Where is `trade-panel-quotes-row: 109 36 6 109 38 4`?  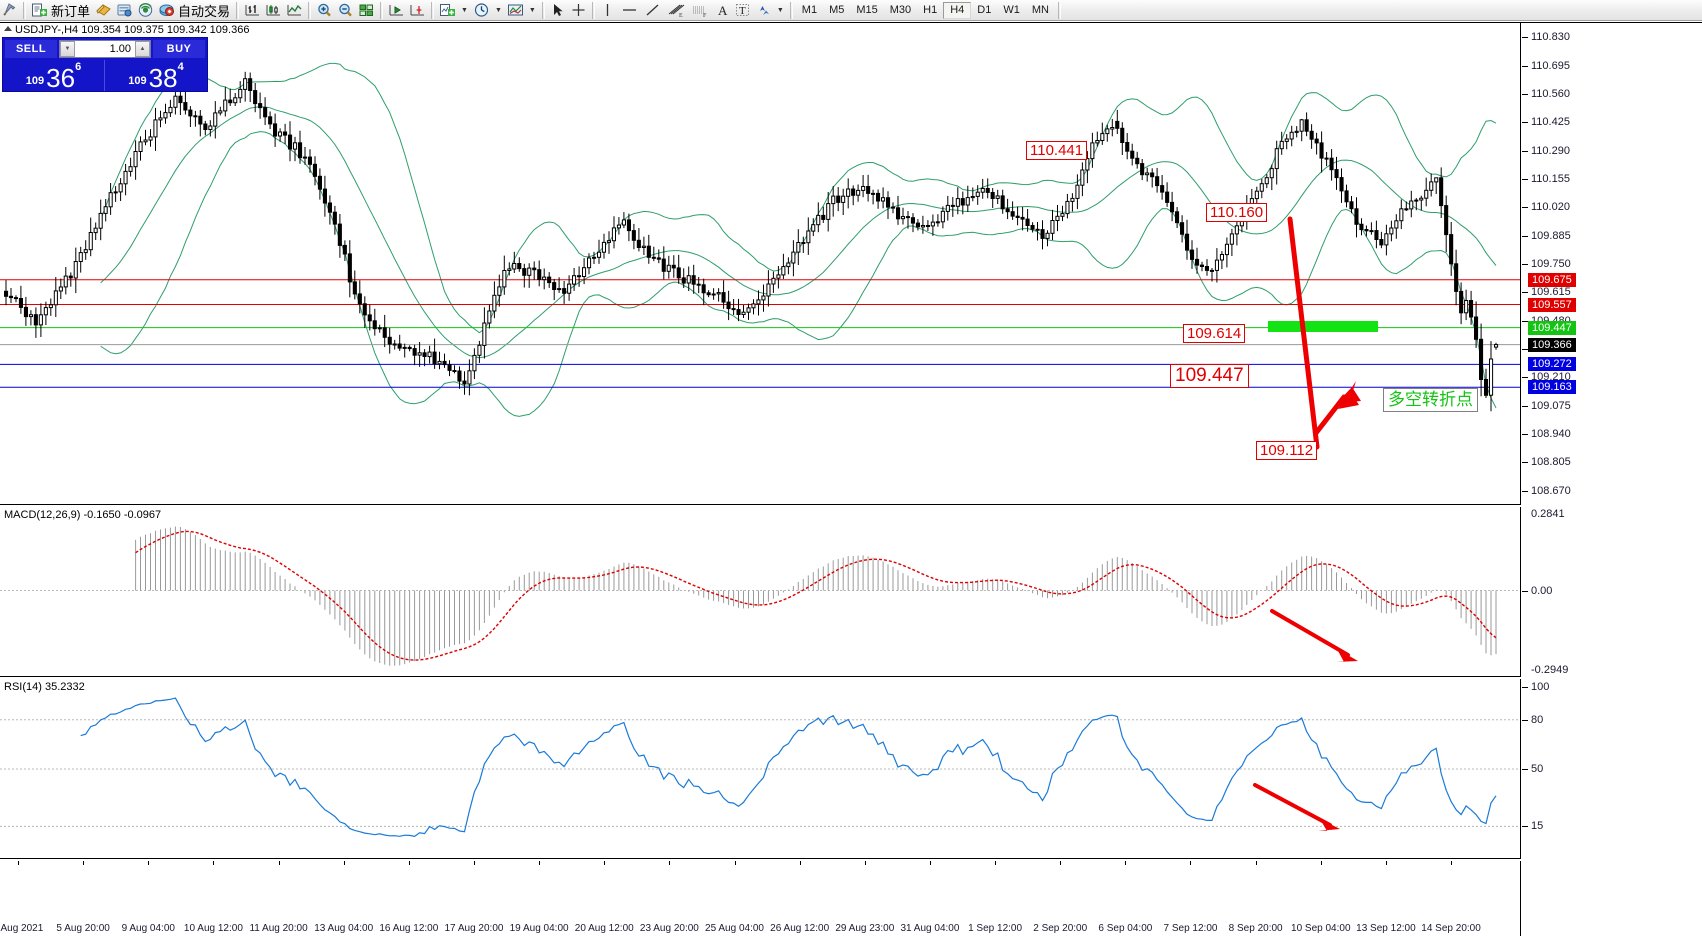
trade-panel-quotes-row: 109 36 6 109 38 4 is located at coordinates (105, 75).